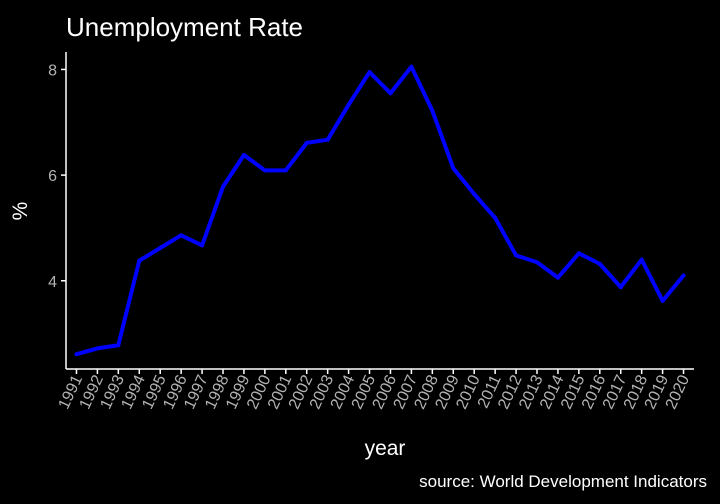 The height and width of the screenshot is (504, 720). Describe the element at coordinates (20, 211) in the screenshot. I see `y-axis-title: %` at that location.